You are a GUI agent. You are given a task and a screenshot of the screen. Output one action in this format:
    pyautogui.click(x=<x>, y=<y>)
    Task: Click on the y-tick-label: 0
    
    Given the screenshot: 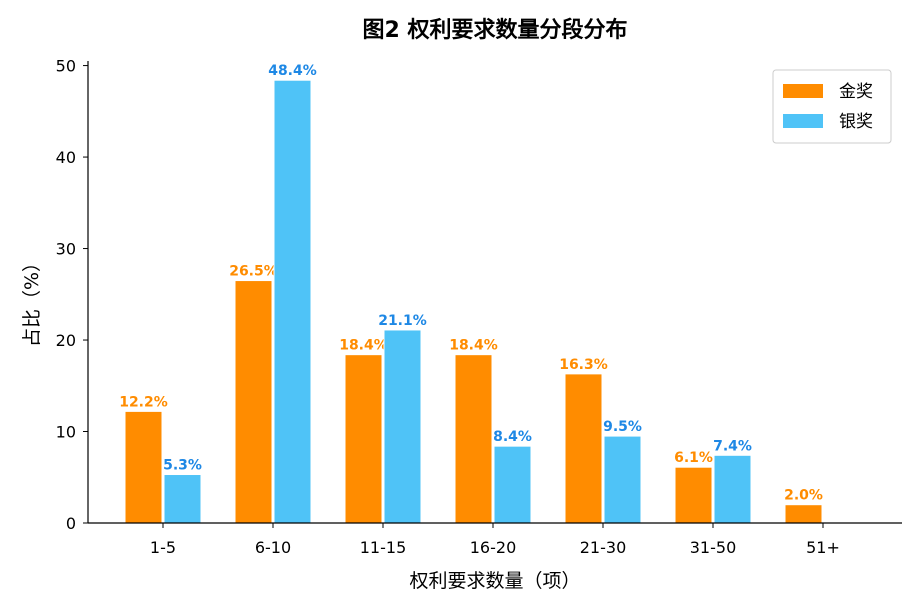 What is the action you would take?
    pyautogui.click(x=71, y=523)
    